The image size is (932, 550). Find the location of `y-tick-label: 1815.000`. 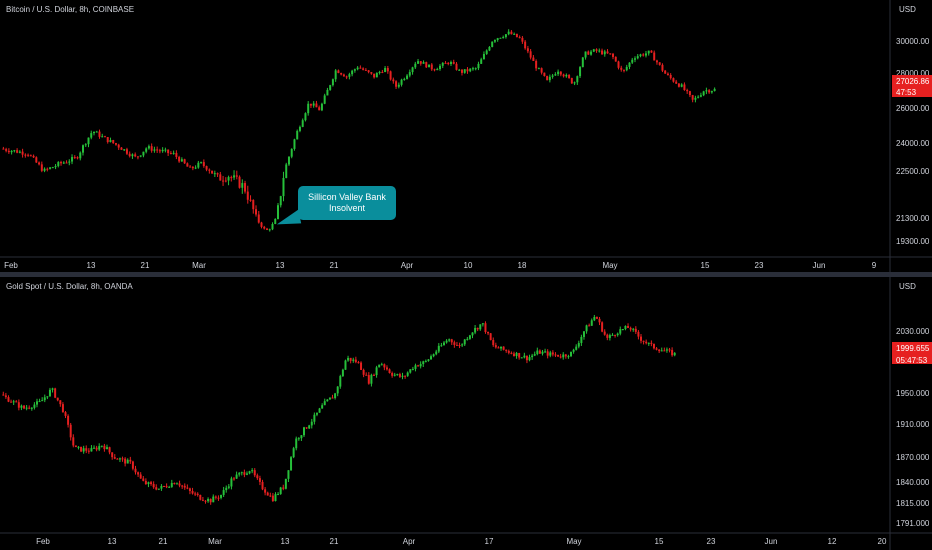

y-tick-label: 1815.000 is located at coordinates (913, 503).